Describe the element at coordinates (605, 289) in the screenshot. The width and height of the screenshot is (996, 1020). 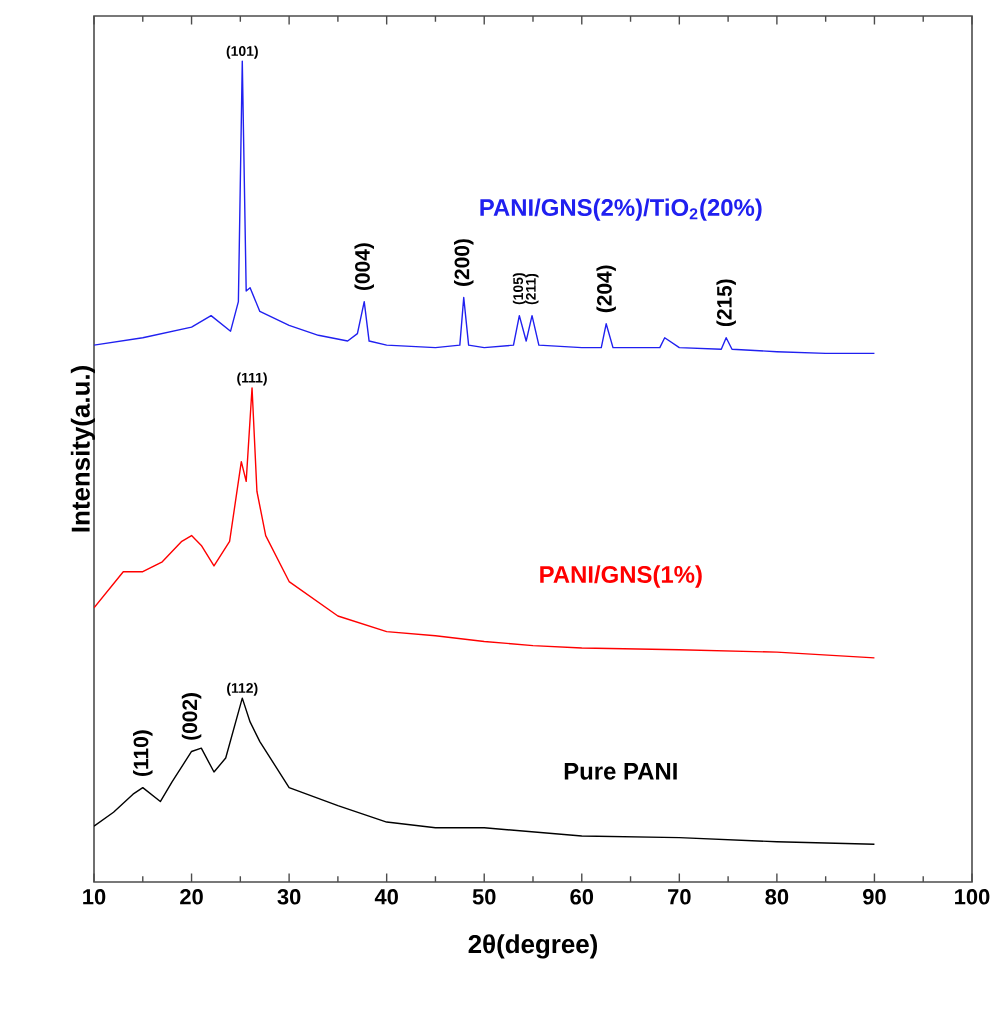
I see `annotation: (204)` at that location.